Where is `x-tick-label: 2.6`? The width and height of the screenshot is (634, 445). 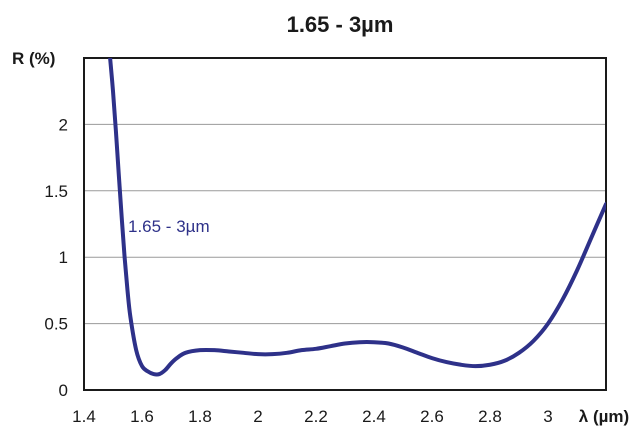
x-tick-label: 2.6 is located at coordinates (432, 416).